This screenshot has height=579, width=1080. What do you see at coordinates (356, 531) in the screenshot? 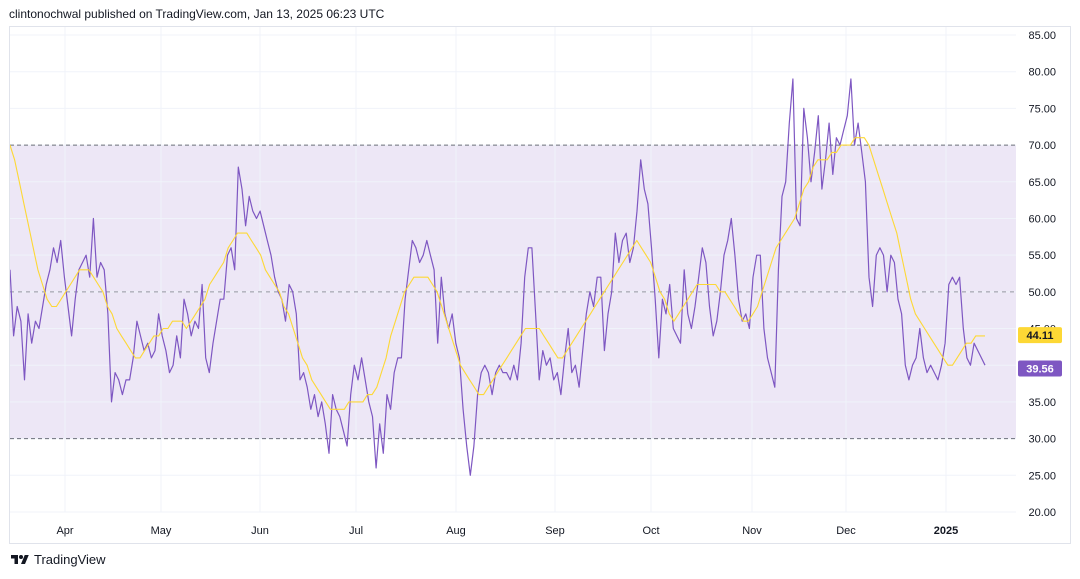
I see `x-tick-label: Jul` at bounding box center [356, 531].